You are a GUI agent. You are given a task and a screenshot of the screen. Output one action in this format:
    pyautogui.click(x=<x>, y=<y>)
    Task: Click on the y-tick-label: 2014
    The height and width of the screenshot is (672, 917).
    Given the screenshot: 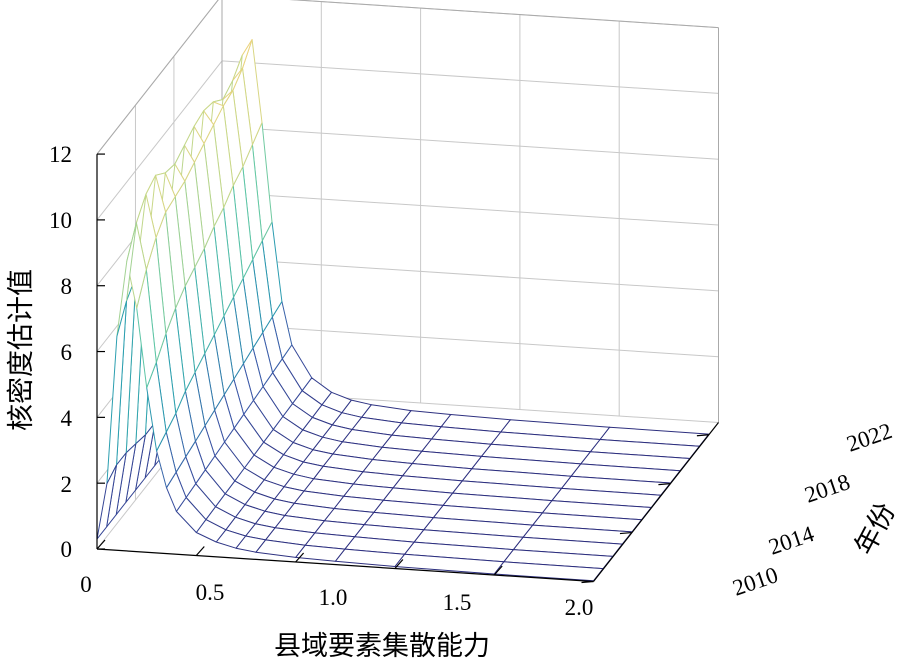 What is the action you would take?
    pyautogui.click(x=791, y=540)
    